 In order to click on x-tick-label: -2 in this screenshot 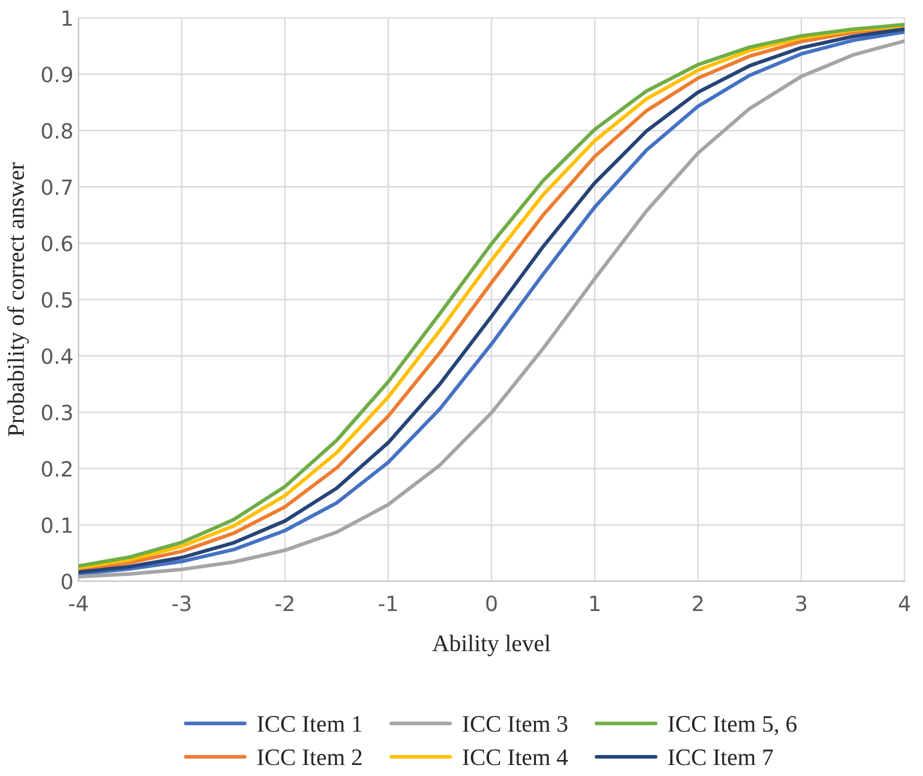, I will do `click(285, 603)`.